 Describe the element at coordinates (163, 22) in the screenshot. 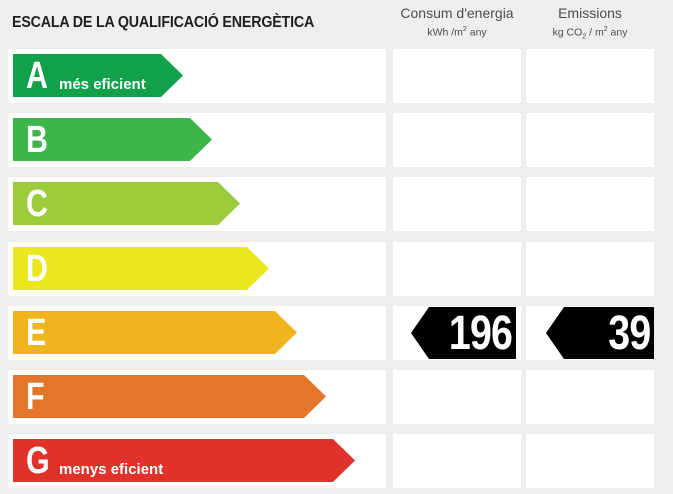

I see `scale-title: ESCALA DE LA QUALIFICACIÓ ENERGÈTICA` at that location.